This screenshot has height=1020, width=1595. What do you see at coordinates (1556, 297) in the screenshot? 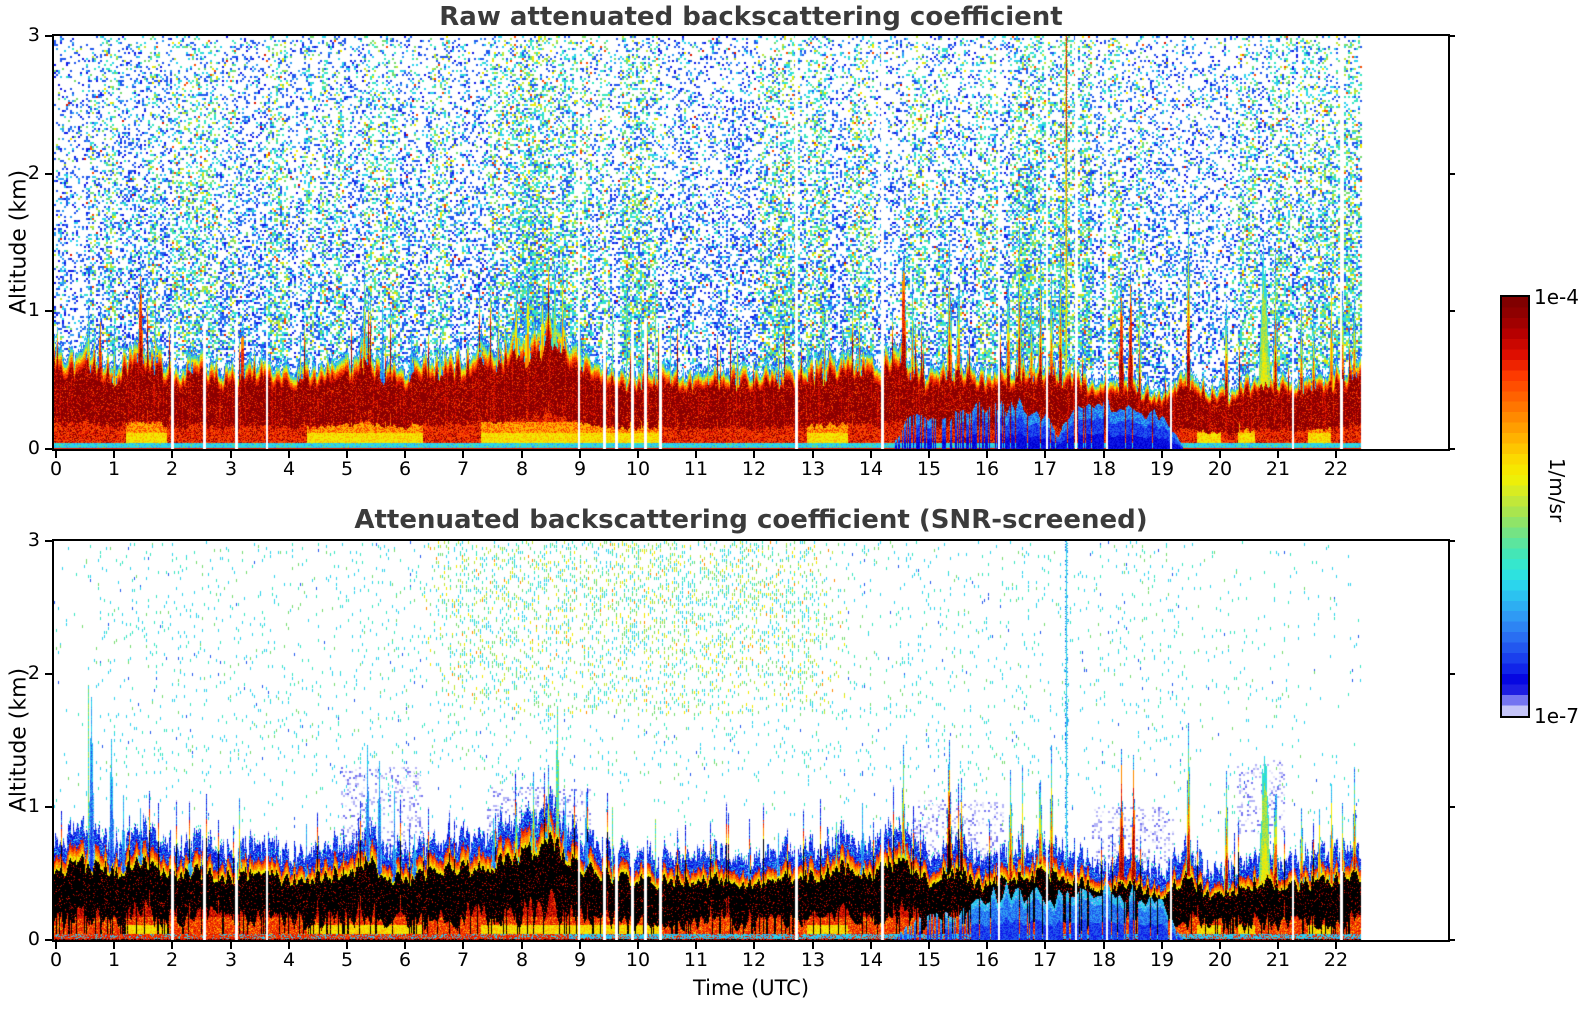
I see `colorbar-max-label: 1e-4` at bounding box center [1556, 297].